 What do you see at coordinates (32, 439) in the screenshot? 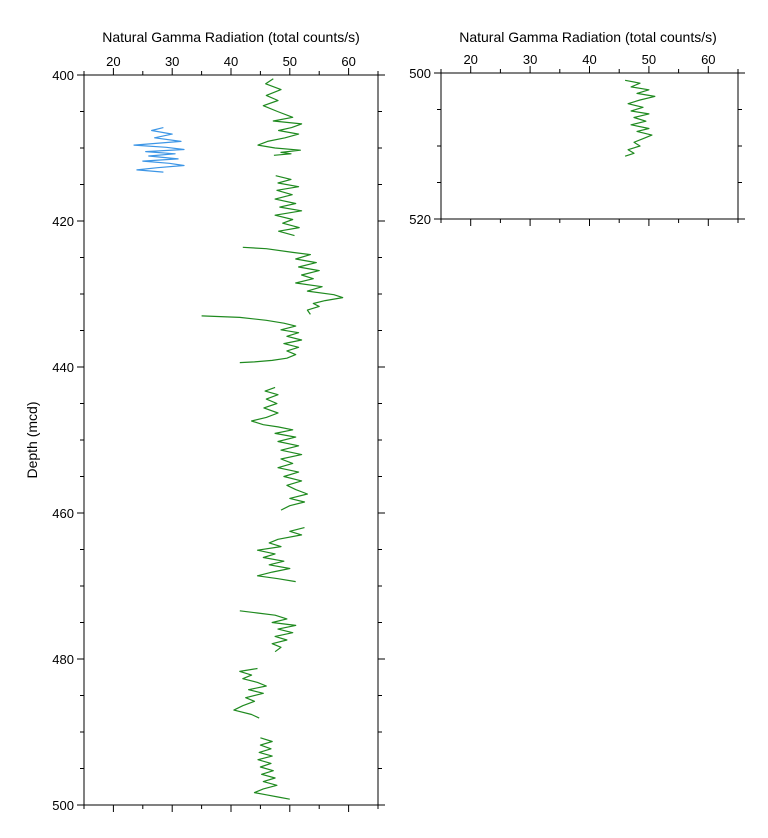
I see `y-axis-label-left: Depth (mcd)` at bounding box center [32, 439].